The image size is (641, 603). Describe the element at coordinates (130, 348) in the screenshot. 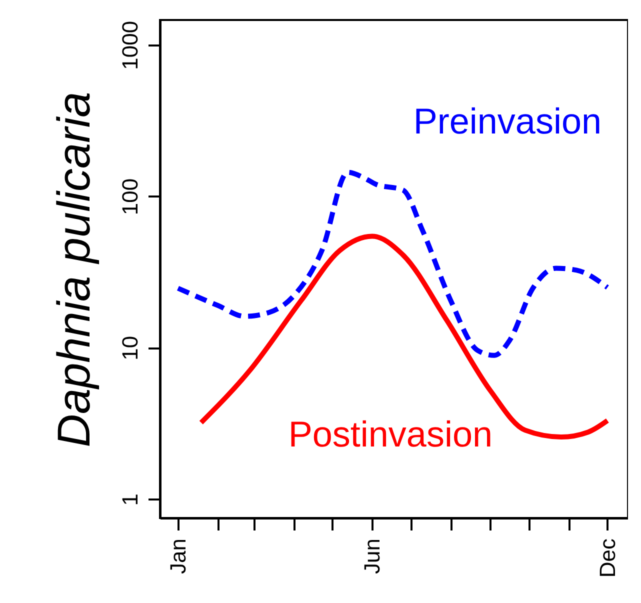

I see `y-tick-label: 10` at that location.